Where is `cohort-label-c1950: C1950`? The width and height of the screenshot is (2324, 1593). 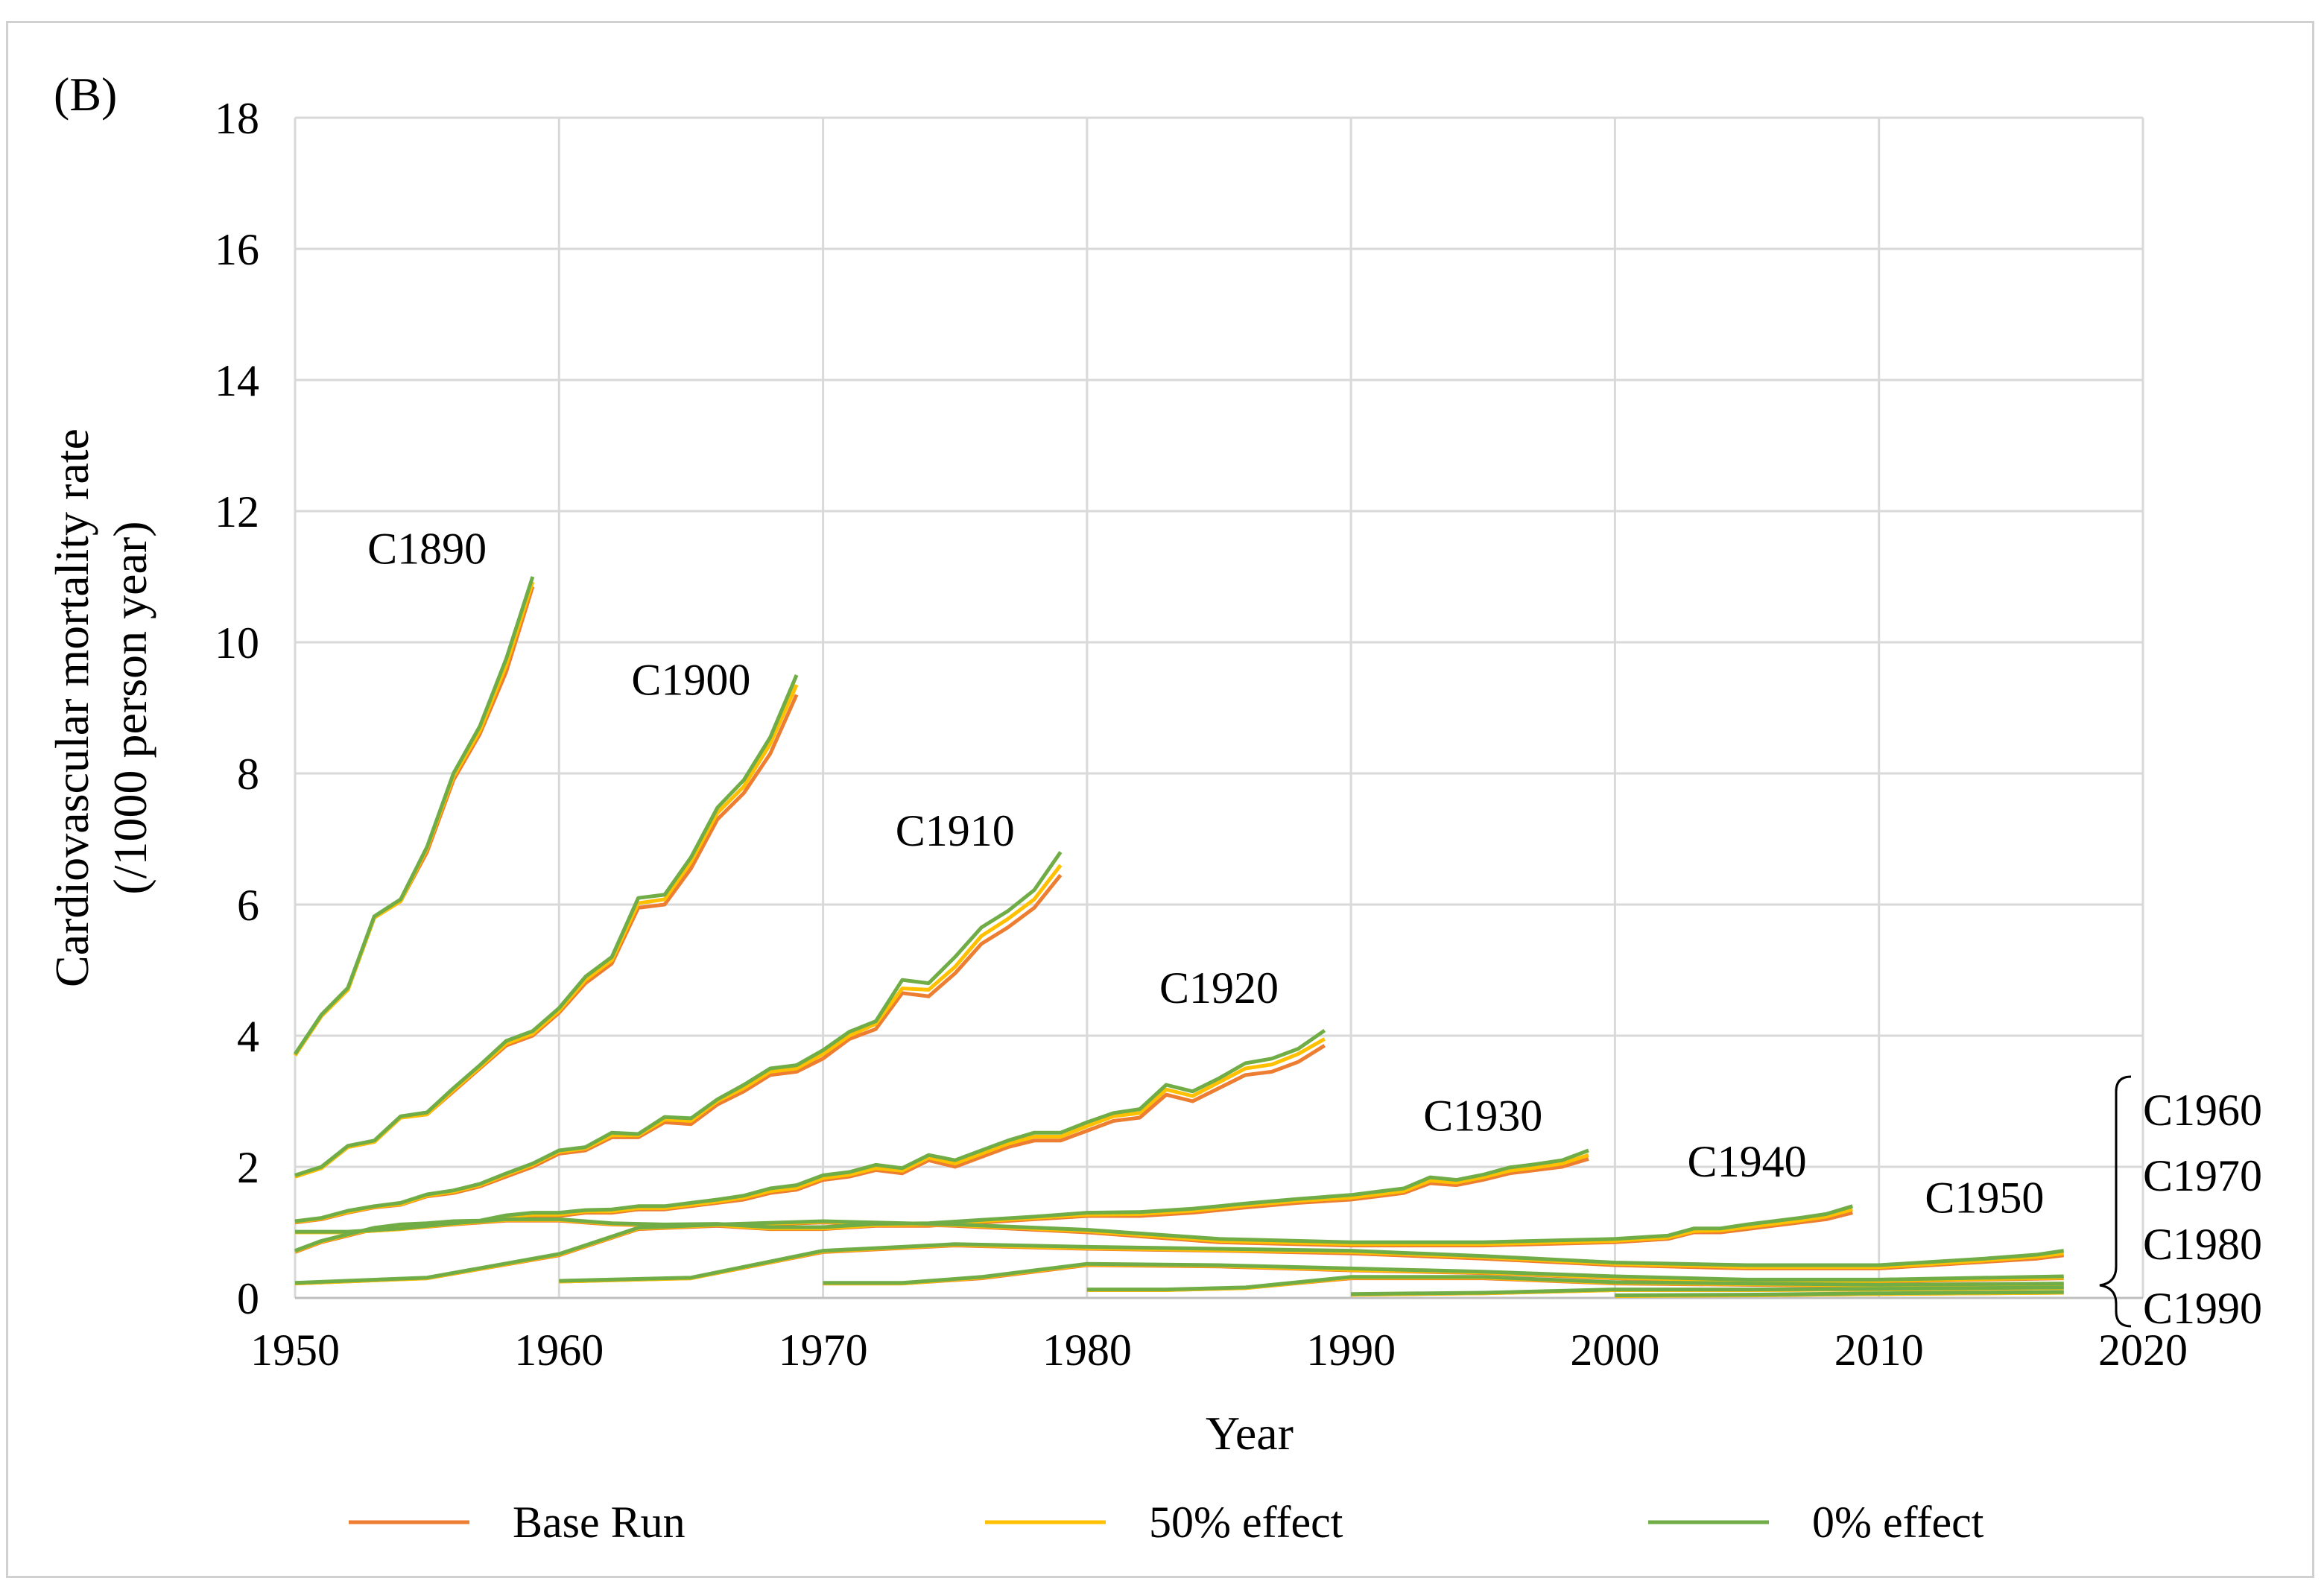 cohort-label-c1950: C1950 is located at coordinates (1984, 1198).